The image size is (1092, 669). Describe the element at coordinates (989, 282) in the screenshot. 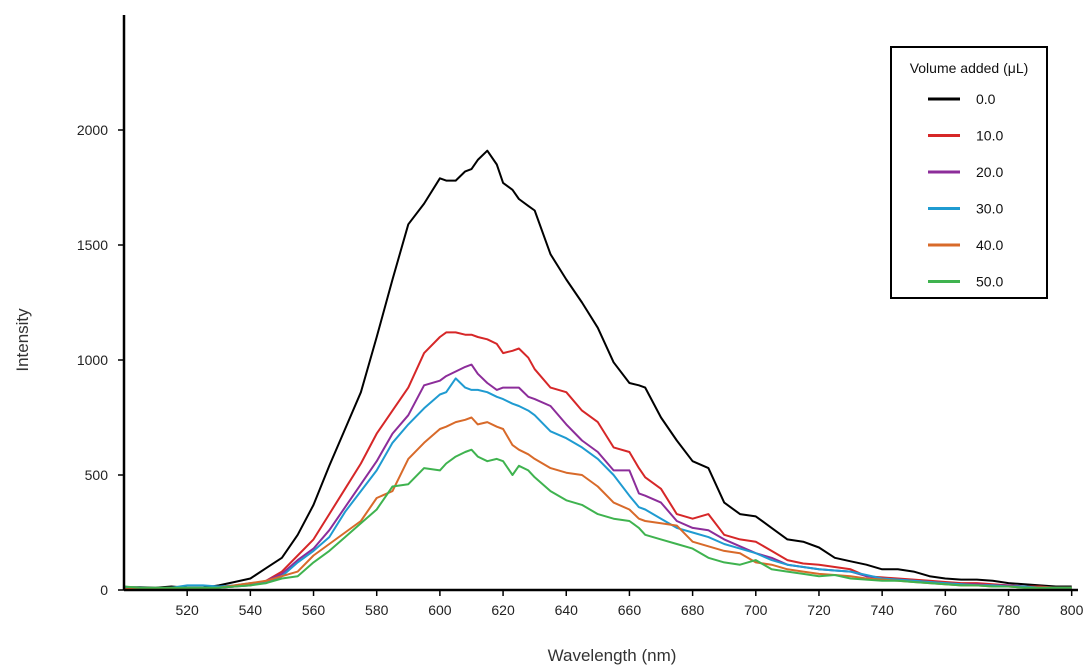

I see `legend-label-5: 50.0` at that location.